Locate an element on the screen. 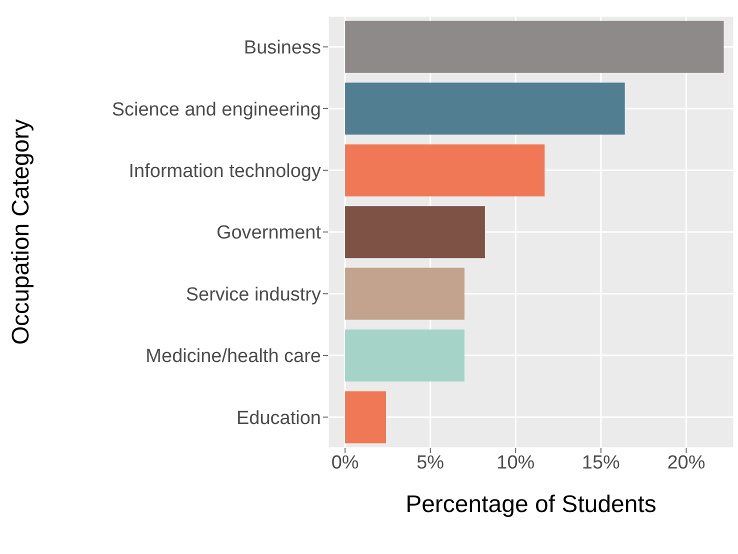 This screenshot has width=738, height=554. x-tick-label: 15% is located at coordinates (601, 463).